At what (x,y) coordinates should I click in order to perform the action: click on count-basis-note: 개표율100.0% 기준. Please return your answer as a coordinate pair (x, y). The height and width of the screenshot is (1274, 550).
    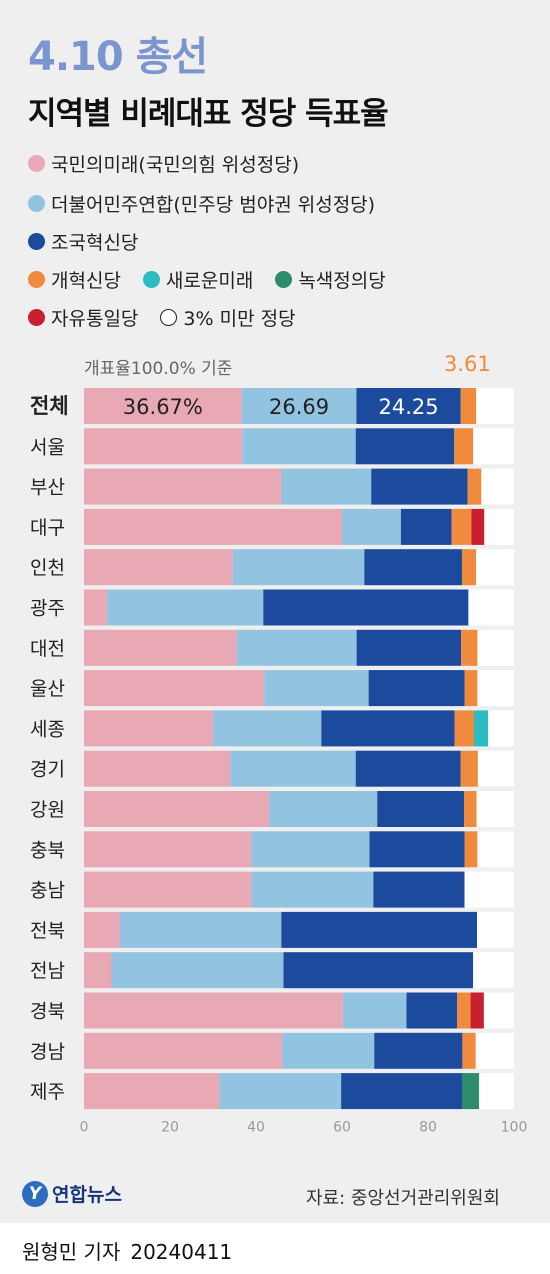
    Looking at the image, I should click on (158, 369).